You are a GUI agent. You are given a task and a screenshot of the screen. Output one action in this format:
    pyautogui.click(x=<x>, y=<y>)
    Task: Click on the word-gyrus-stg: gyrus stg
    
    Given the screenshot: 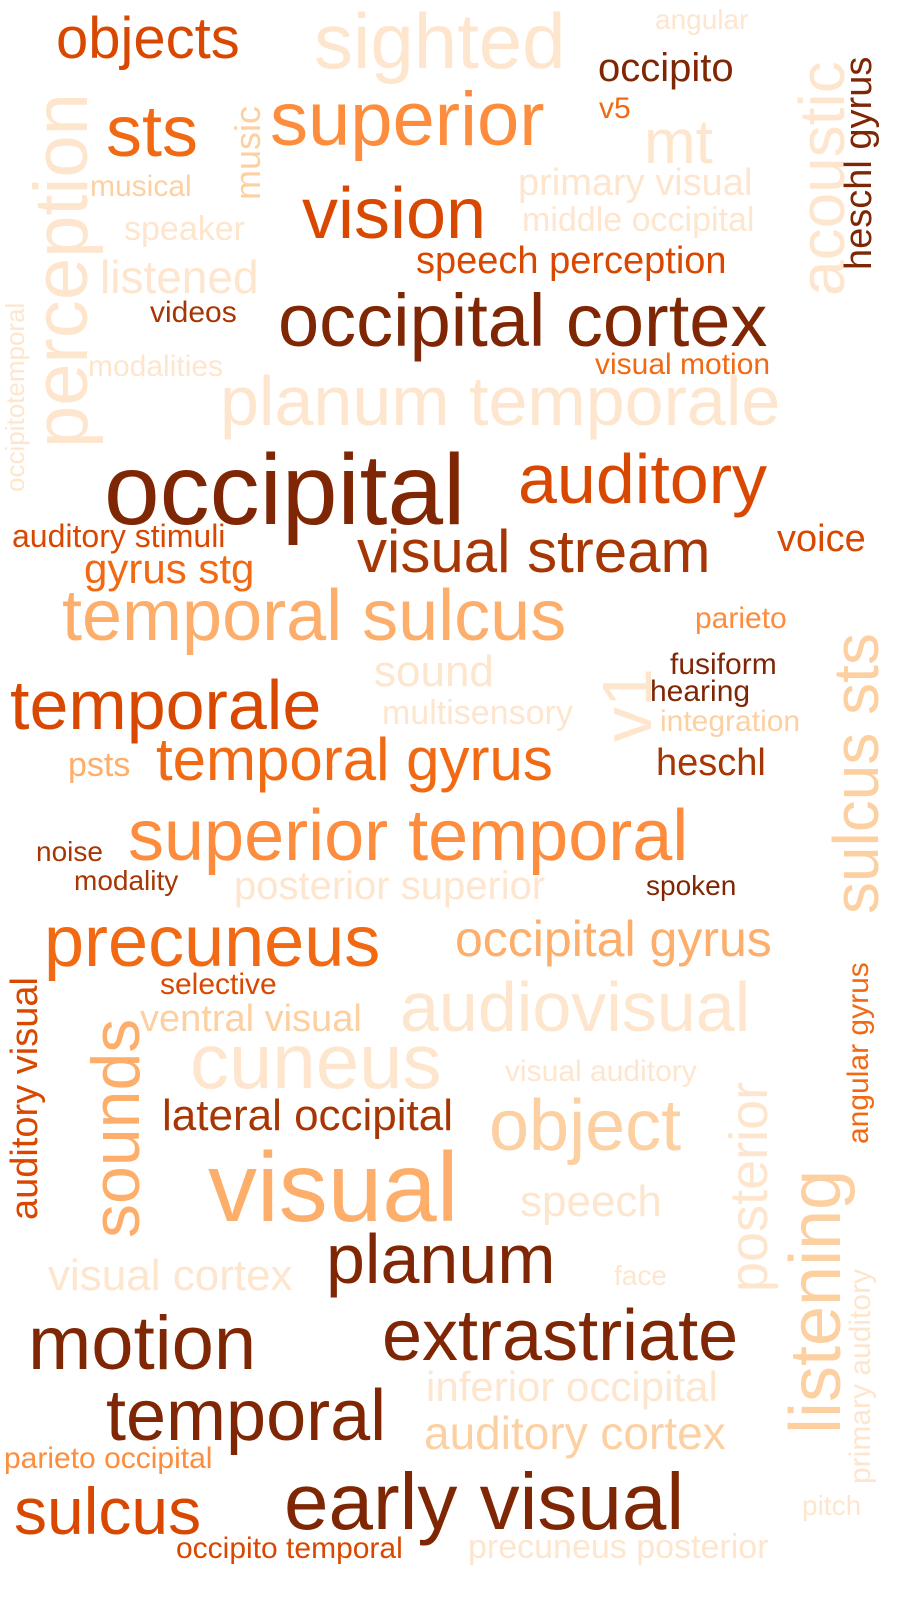 What is the action you would take?
    pyautogui.click(x=169, y=568)
    